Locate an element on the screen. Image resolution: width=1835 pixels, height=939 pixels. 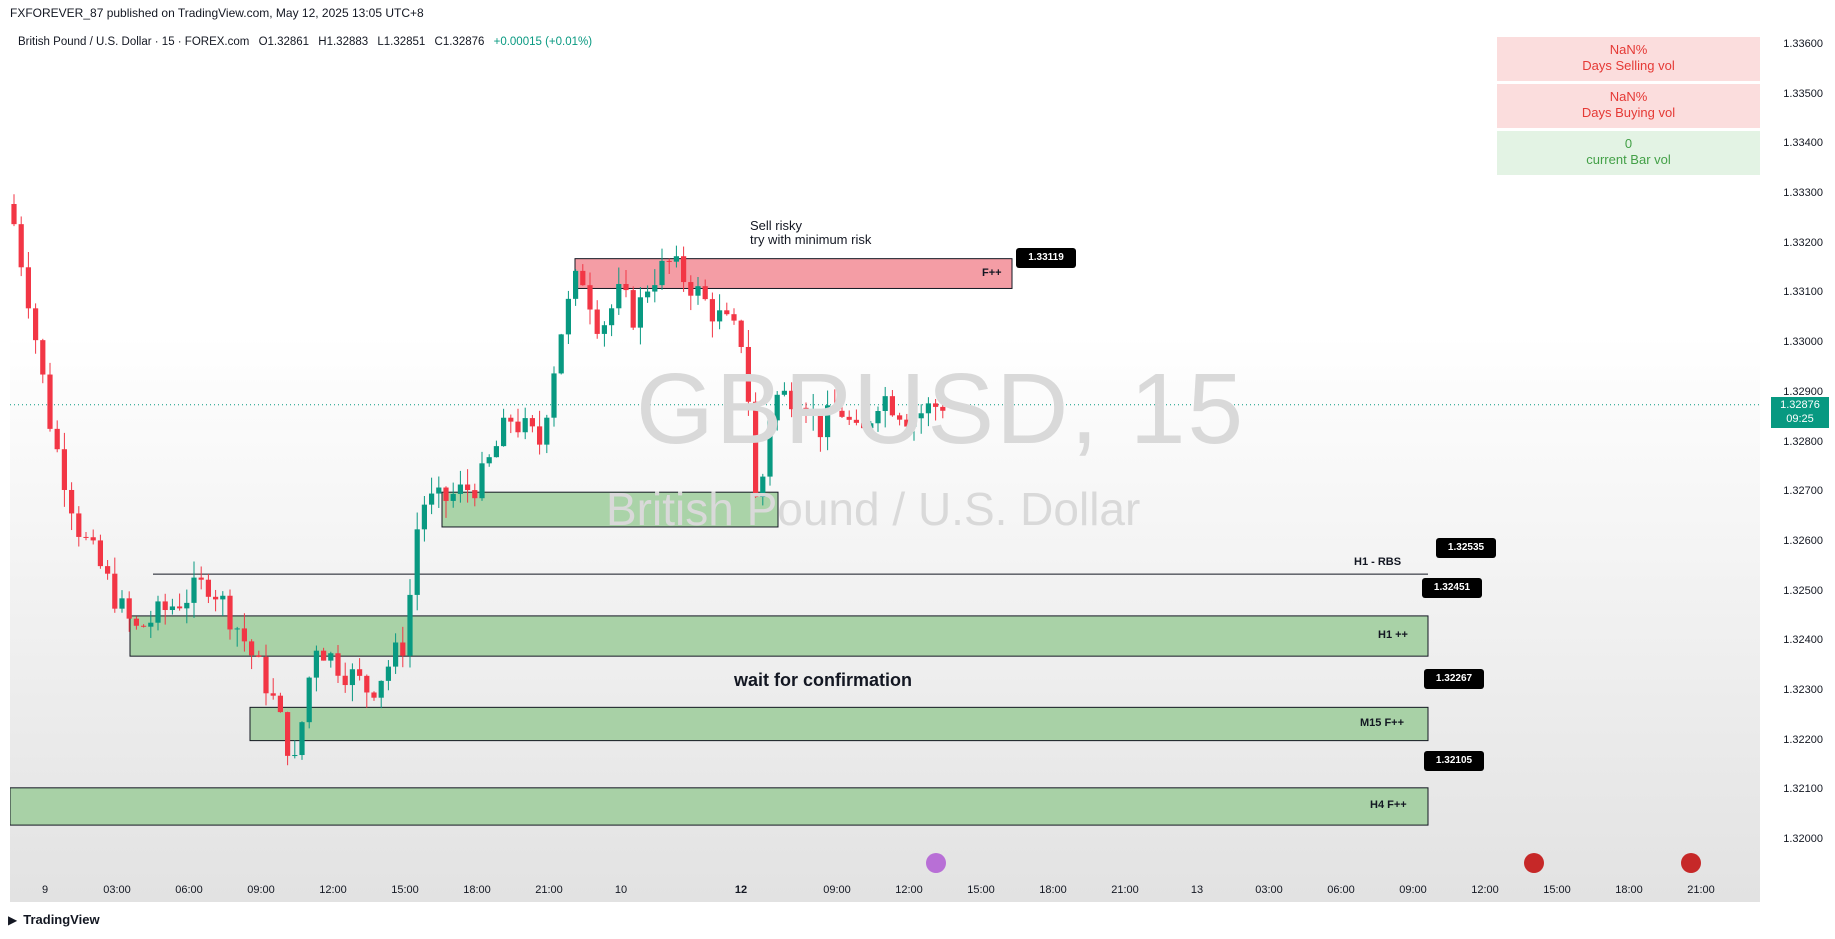
wait-confirmation-note: wait for confirmation is located at coordinates (823, 680).